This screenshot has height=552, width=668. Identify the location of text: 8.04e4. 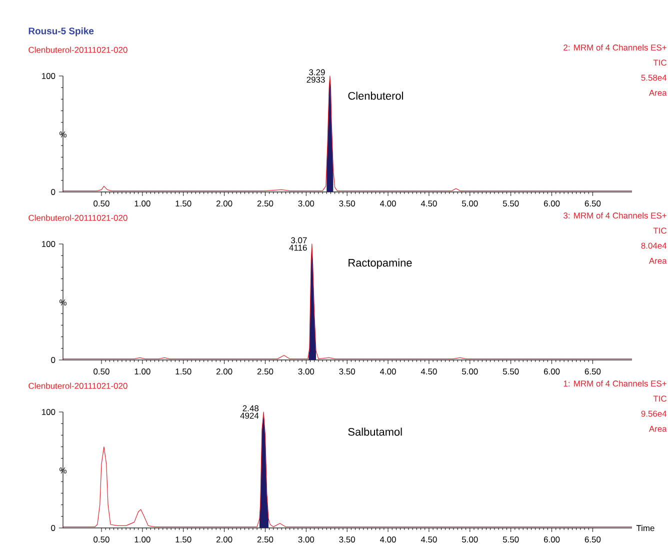
(654, 245).